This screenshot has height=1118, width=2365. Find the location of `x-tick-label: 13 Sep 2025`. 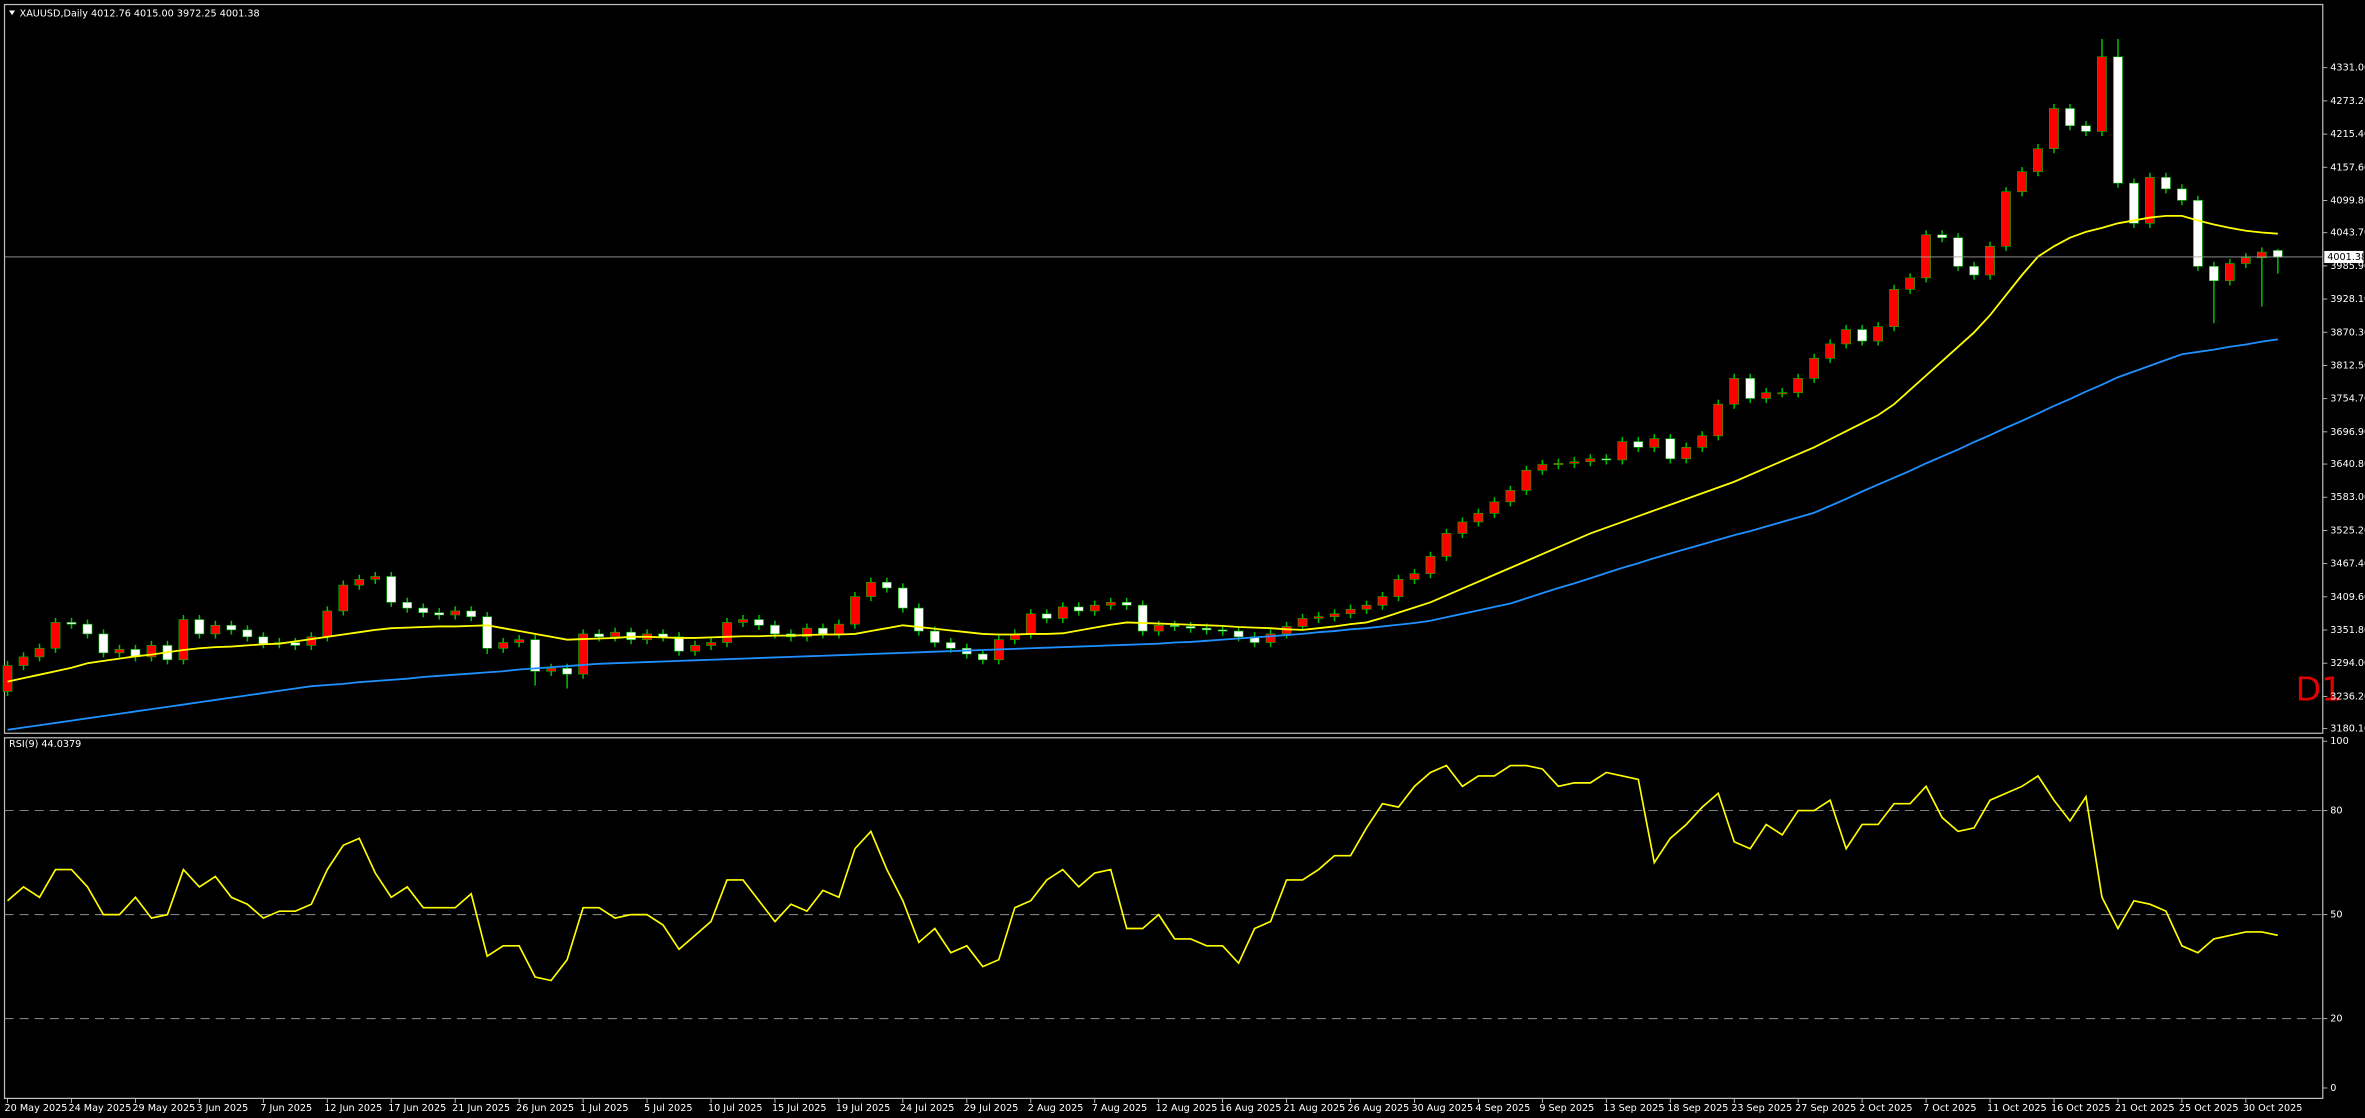

x-tick-label: 13 Sep 2025 is located at coordinates (1633, 1108).